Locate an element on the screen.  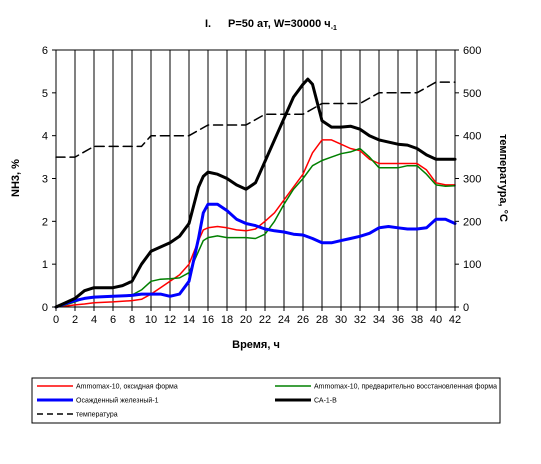
x-tick-label: 6 is located at coordinates (113, 320).